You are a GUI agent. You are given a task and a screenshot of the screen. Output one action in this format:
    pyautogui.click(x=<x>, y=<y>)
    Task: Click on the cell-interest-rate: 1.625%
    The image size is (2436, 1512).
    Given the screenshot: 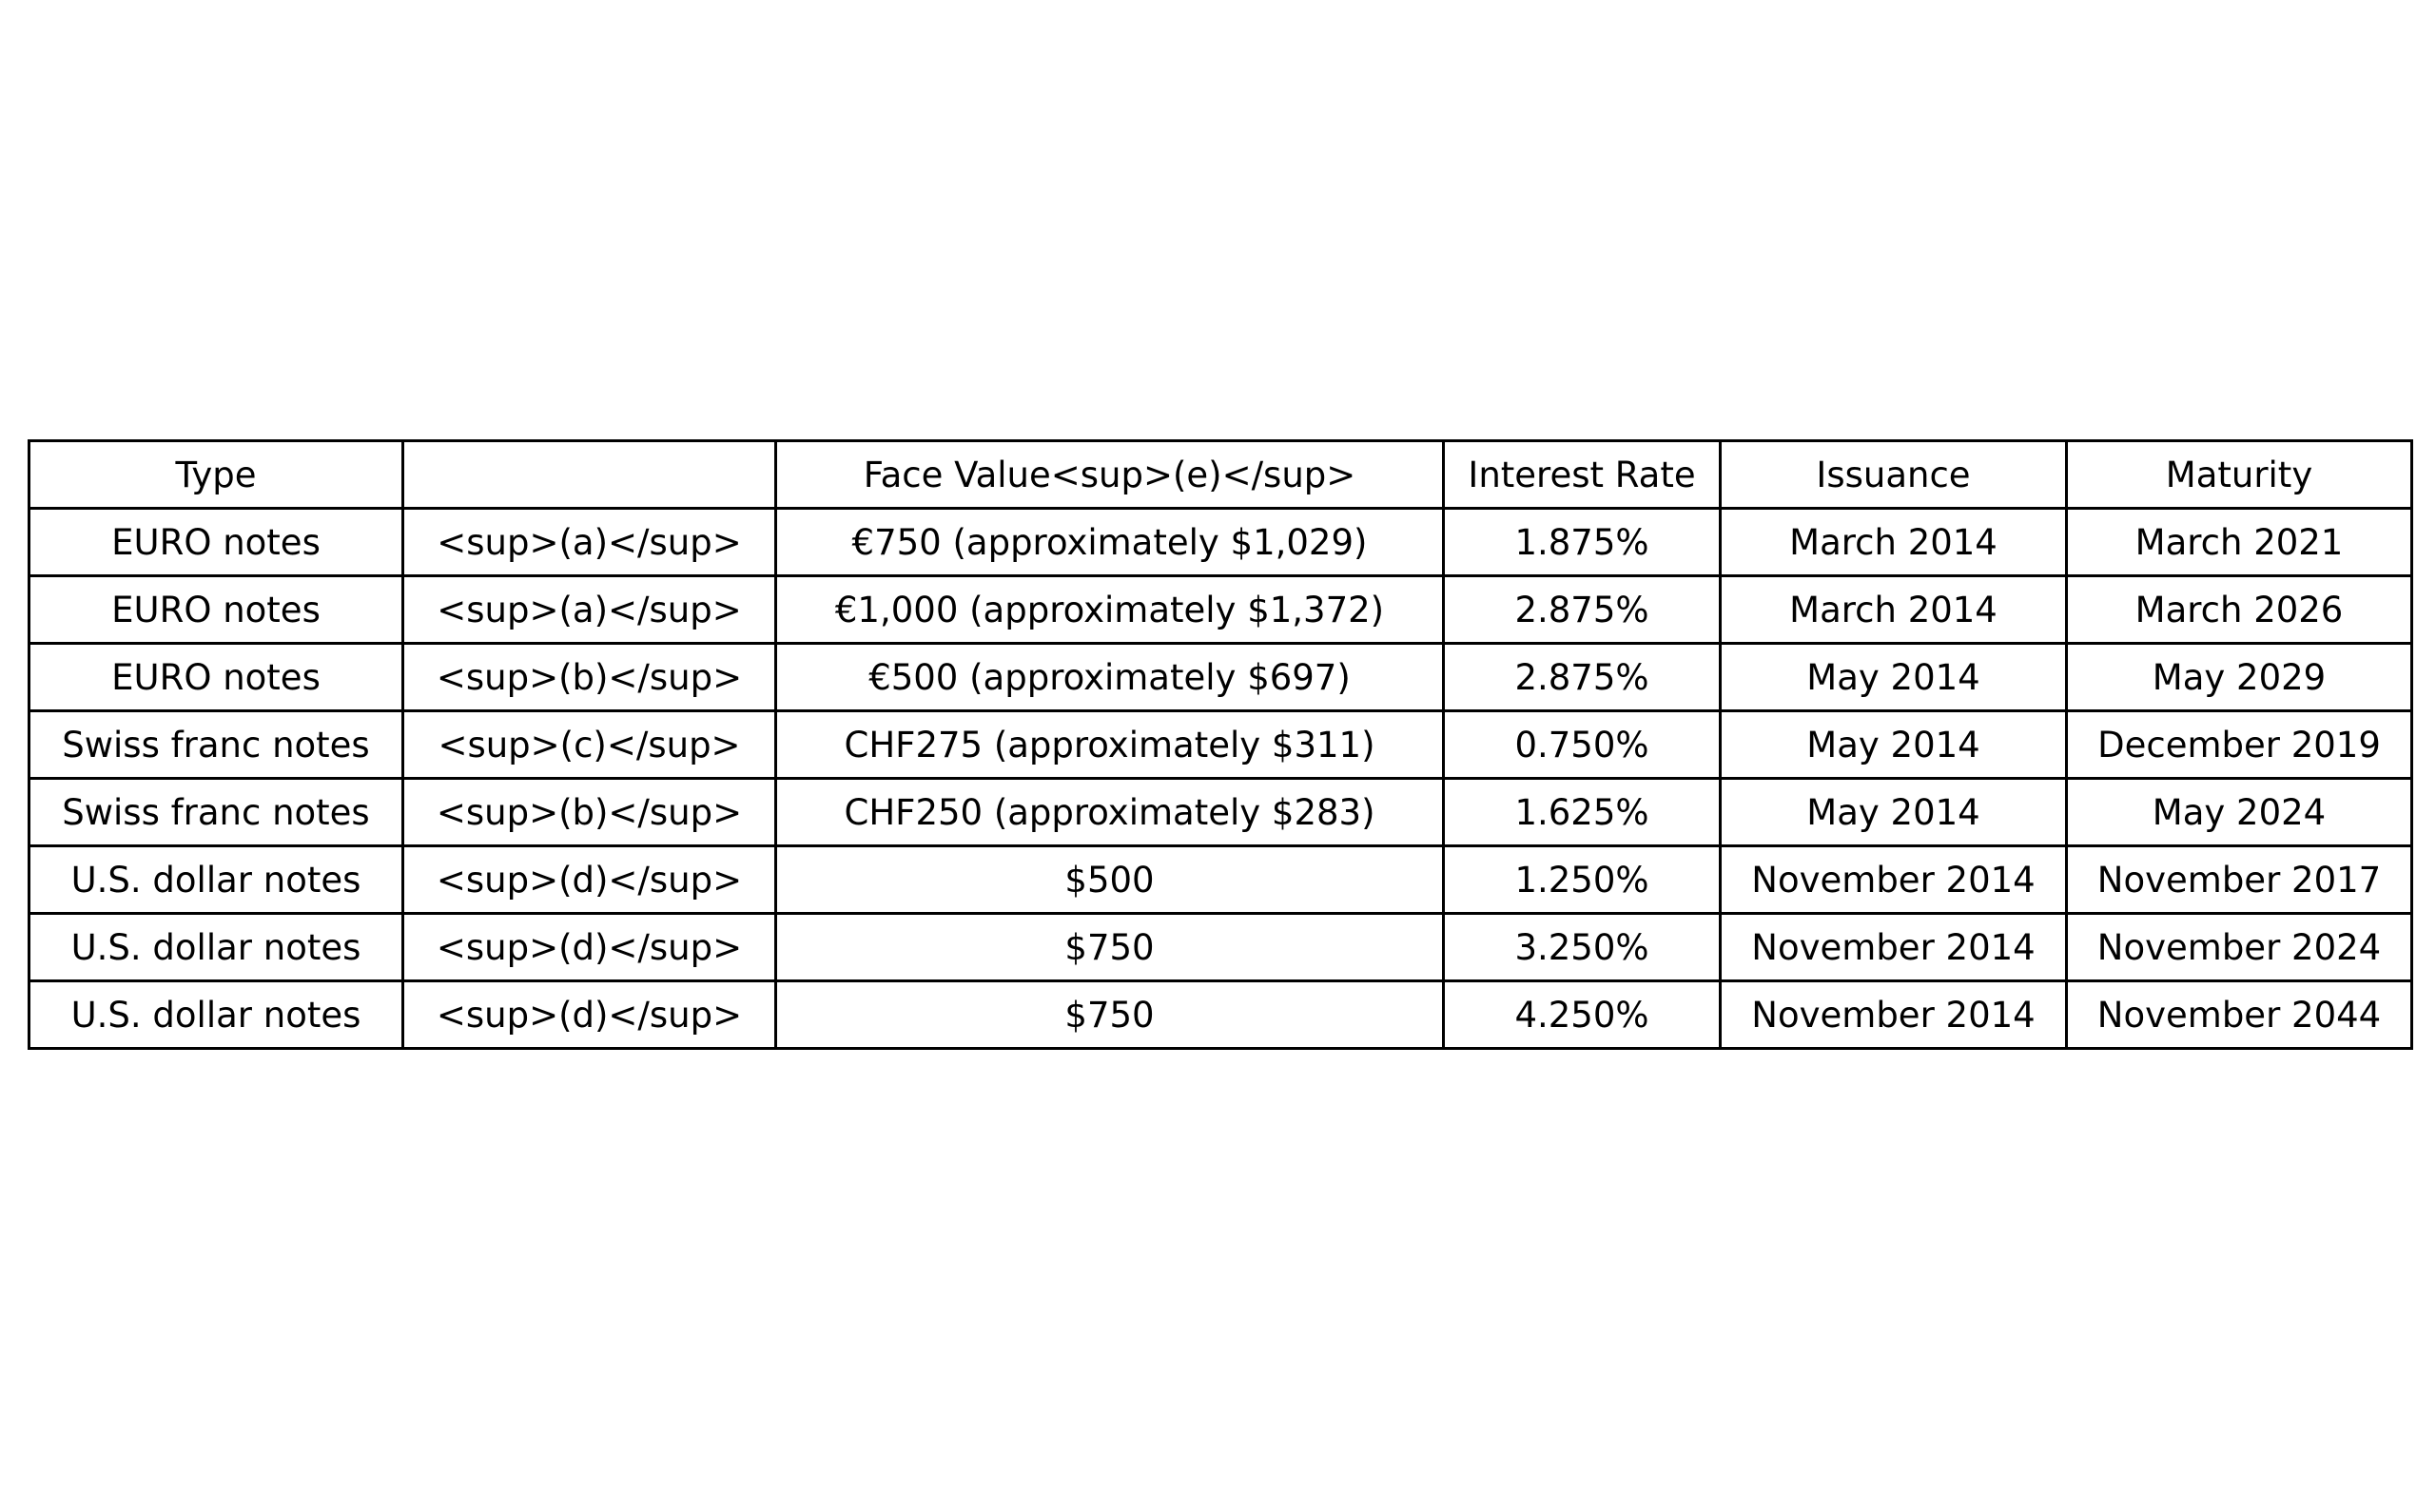 What is the action you would take?
    pyautogui.click(x=1582, y=812)
    